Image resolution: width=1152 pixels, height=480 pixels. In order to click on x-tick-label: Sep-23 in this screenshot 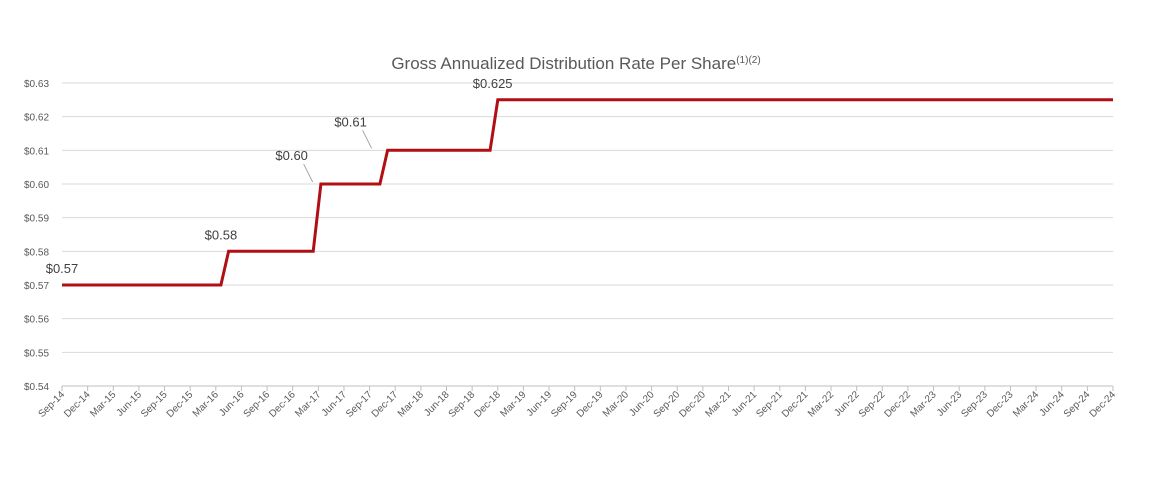, I will do `click(974, 404)`.